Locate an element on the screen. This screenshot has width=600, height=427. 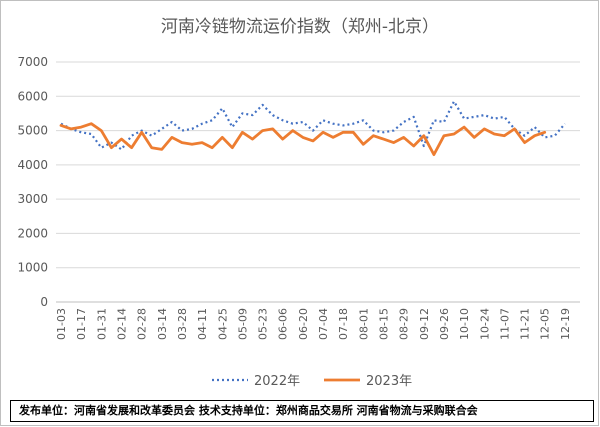
x-tick-label: 12-19 is located at coordinates (565, 324).